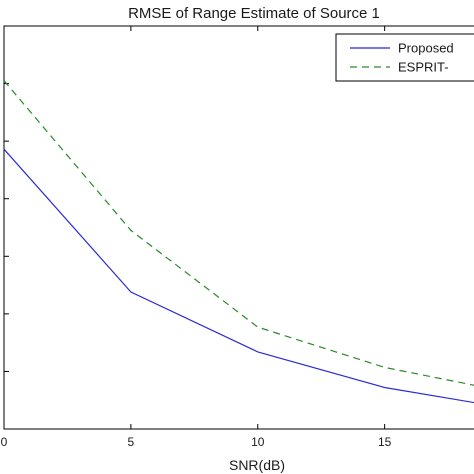  I want to click on x-tick-label-3: 15, so click(385, 442).